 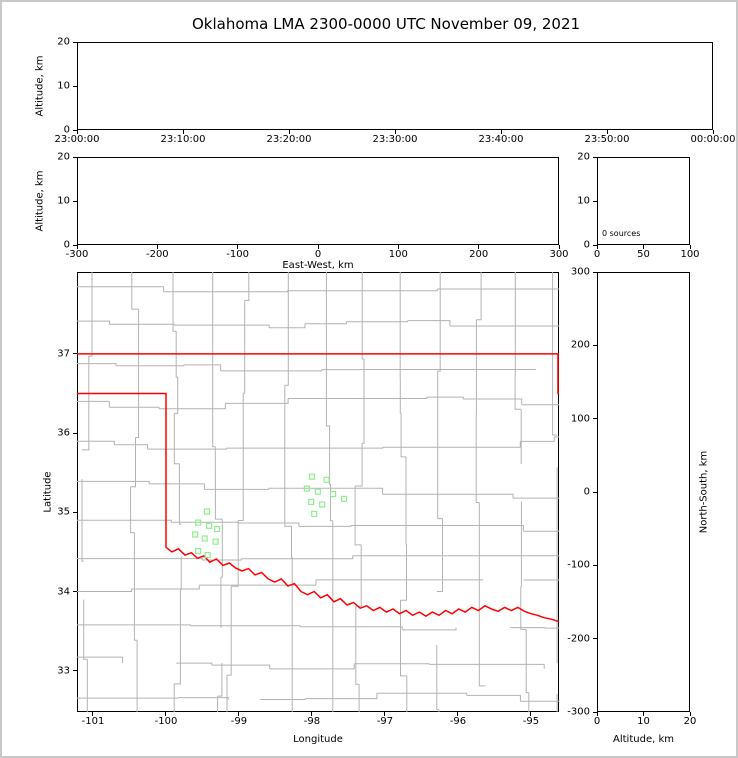 What do you see at coordinates (77, 254) in the screenshot?
I see `x-tick-label: -300` at bounding box center [77, 254].